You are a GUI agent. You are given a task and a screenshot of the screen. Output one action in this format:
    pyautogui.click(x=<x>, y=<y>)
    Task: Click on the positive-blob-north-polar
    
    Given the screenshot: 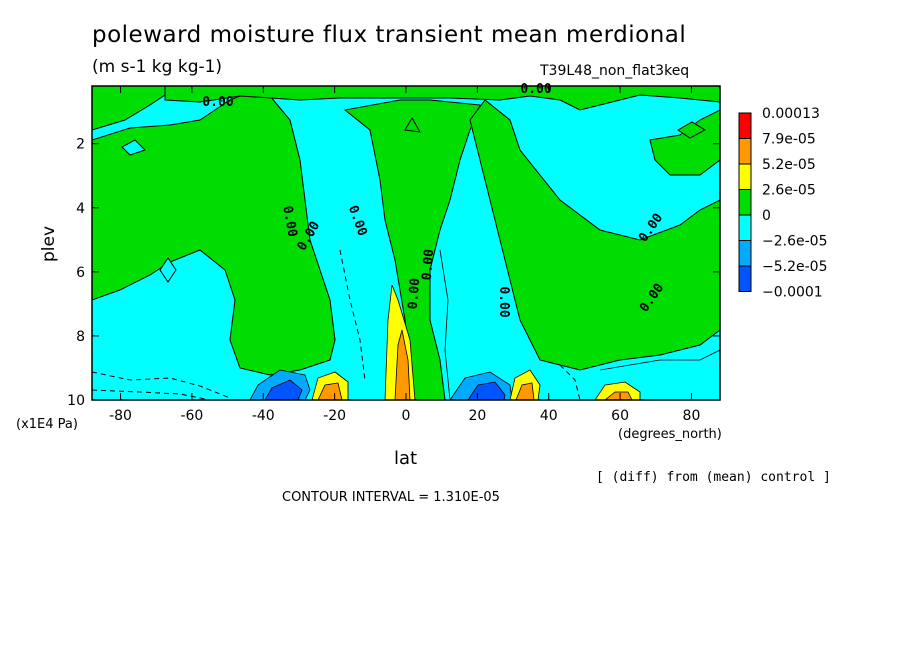 What is the action you would take?
    pyautogui.click(x=692, y=130)
    